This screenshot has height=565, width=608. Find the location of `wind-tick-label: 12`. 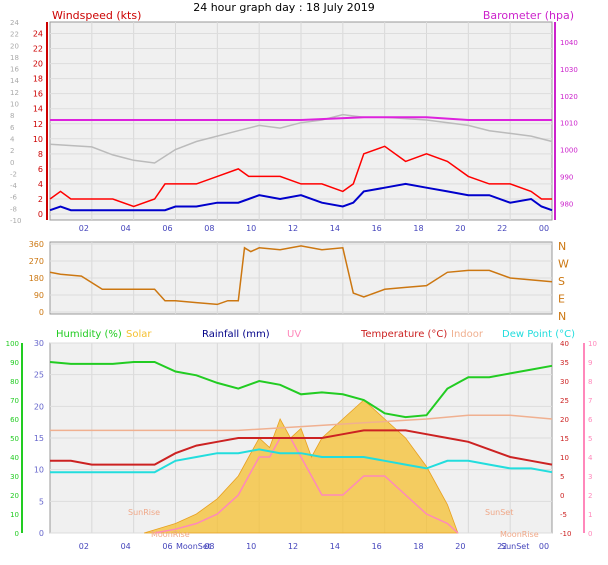

wind-tick-label: 12 is located at coordinates (38, 124).